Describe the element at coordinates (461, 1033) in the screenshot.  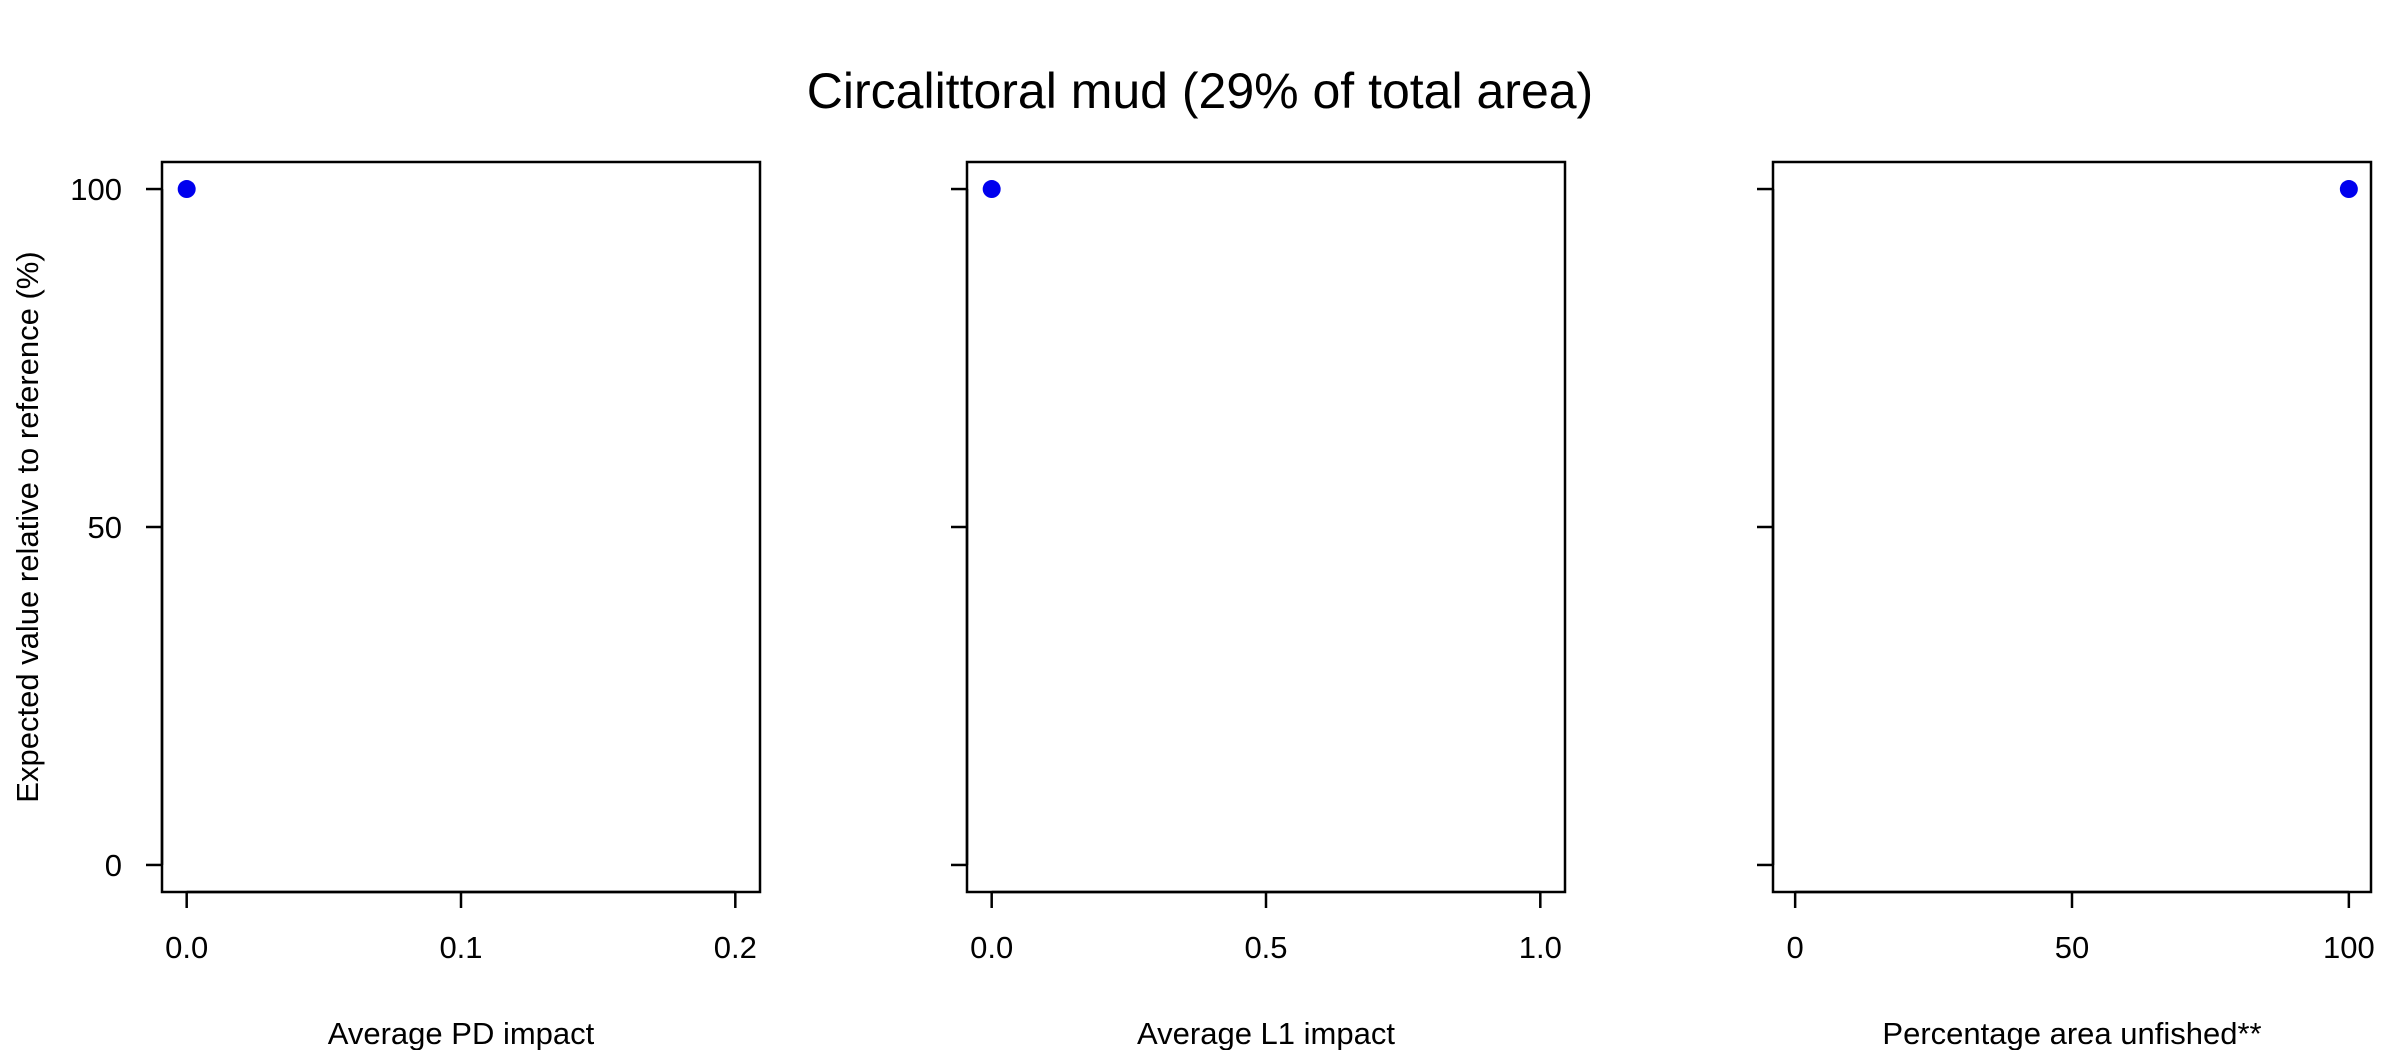
I see `x-axis-label: Average PD impact` at that location.